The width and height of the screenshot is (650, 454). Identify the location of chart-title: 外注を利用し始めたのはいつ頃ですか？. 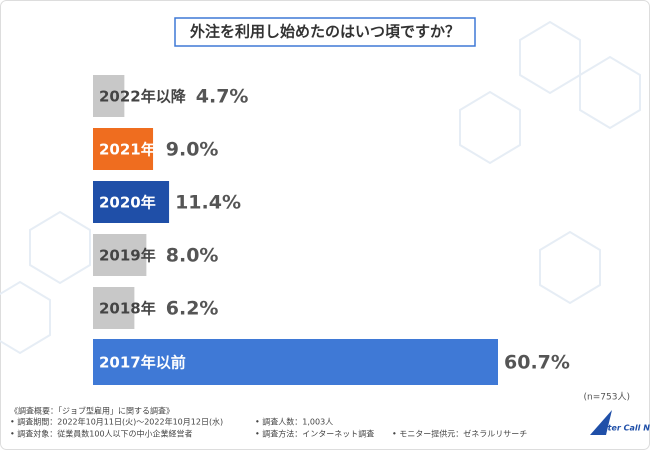
(324, 32).